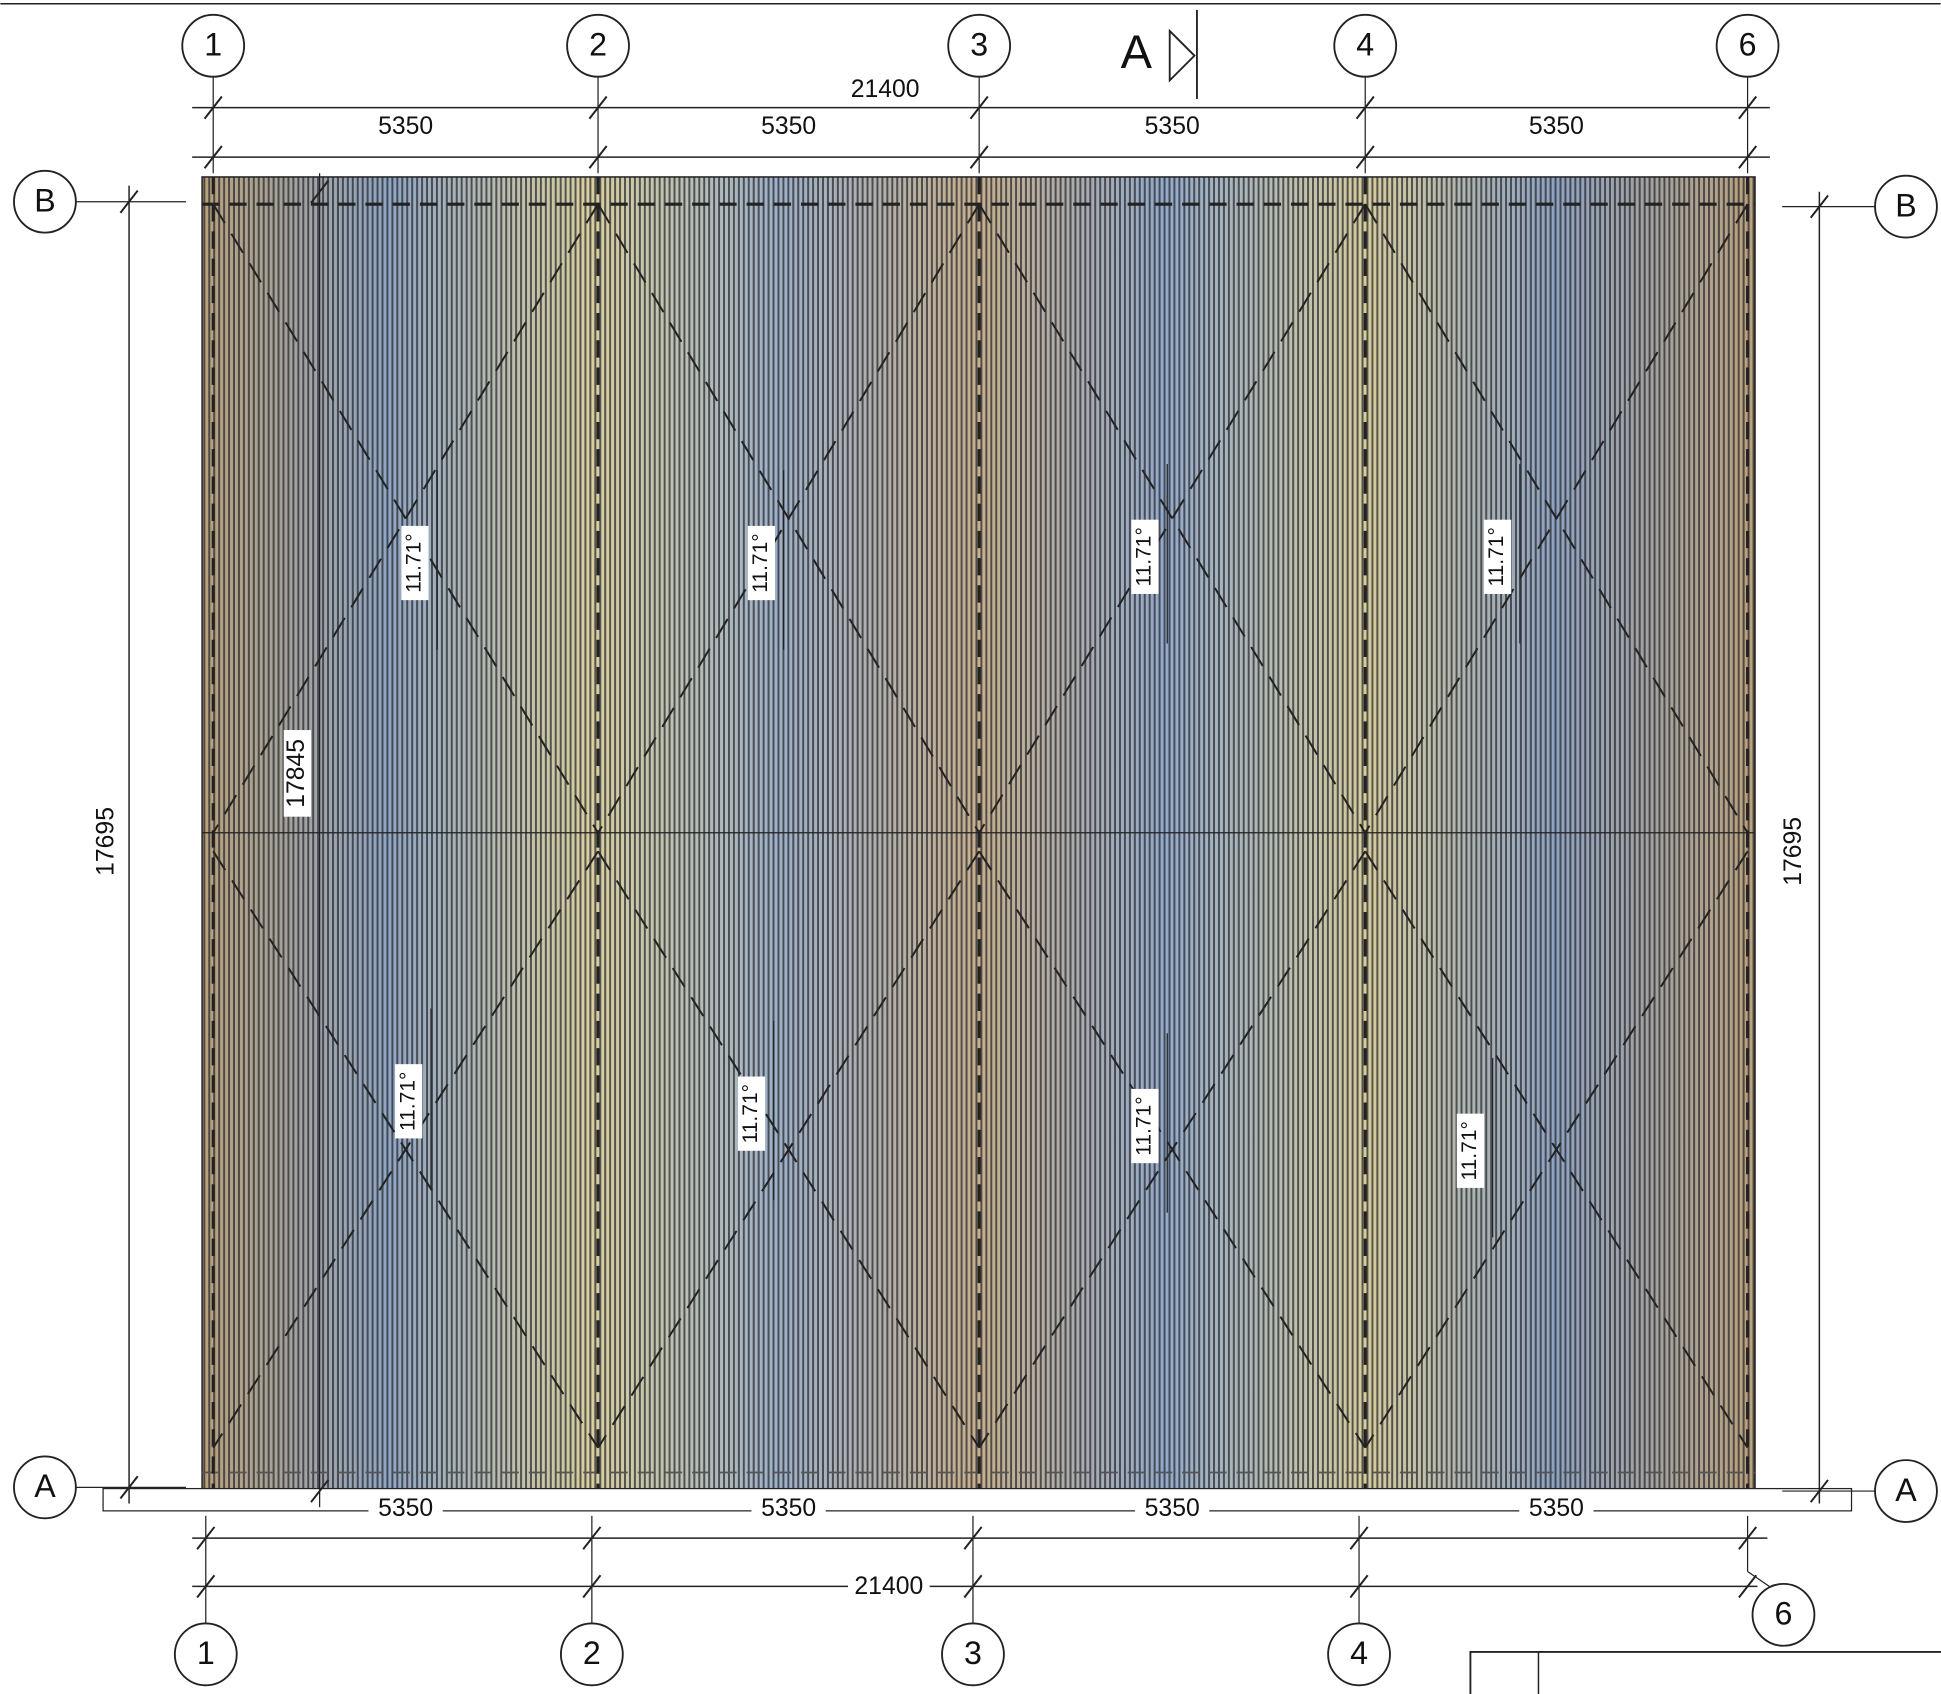 The image size is (1941, 1694). What do you see at coordinates (1182, 55) in the screenshot?
I see `section-arrow` at bounding box center [1182, 55].